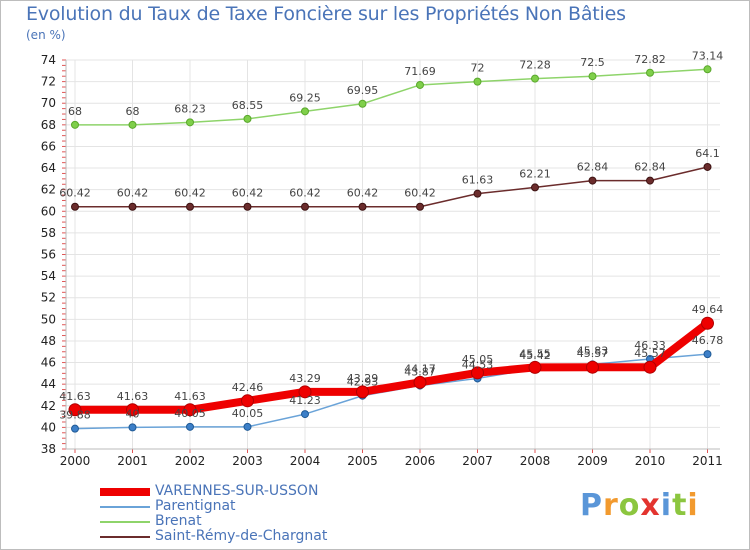  Describe the element at coordinates (639, 505) in the screenshot. I see `proxiti-logo: Proxiti` at that location.